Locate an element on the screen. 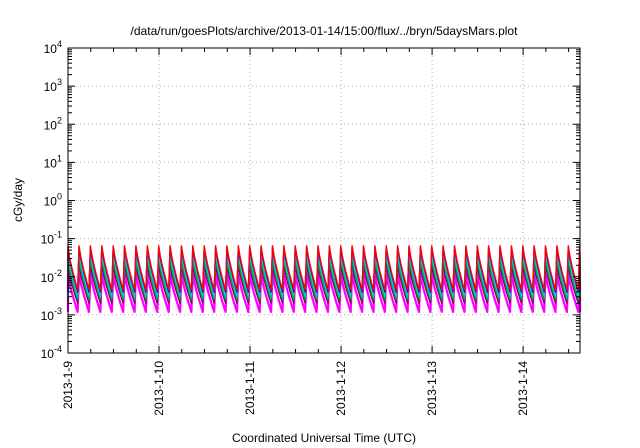 Image resolution: width=640 pixels, height=448 pixels. y-tick-label: 10² is located at coordinates (53, 123).